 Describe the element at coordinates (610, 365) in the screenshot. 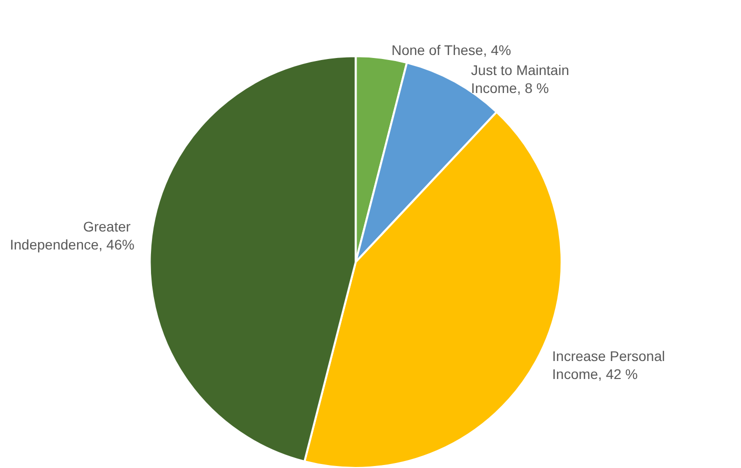

I see `slice-label: Increase Personal Income, 42 %` at that location.